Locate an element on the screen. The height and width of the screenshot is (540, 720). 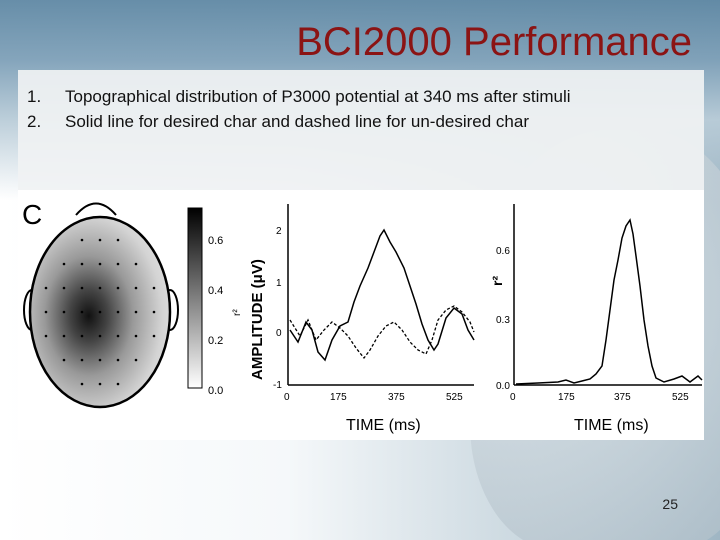
r2-xlabel: TIME (ms) is located at coordinates (611, 425).